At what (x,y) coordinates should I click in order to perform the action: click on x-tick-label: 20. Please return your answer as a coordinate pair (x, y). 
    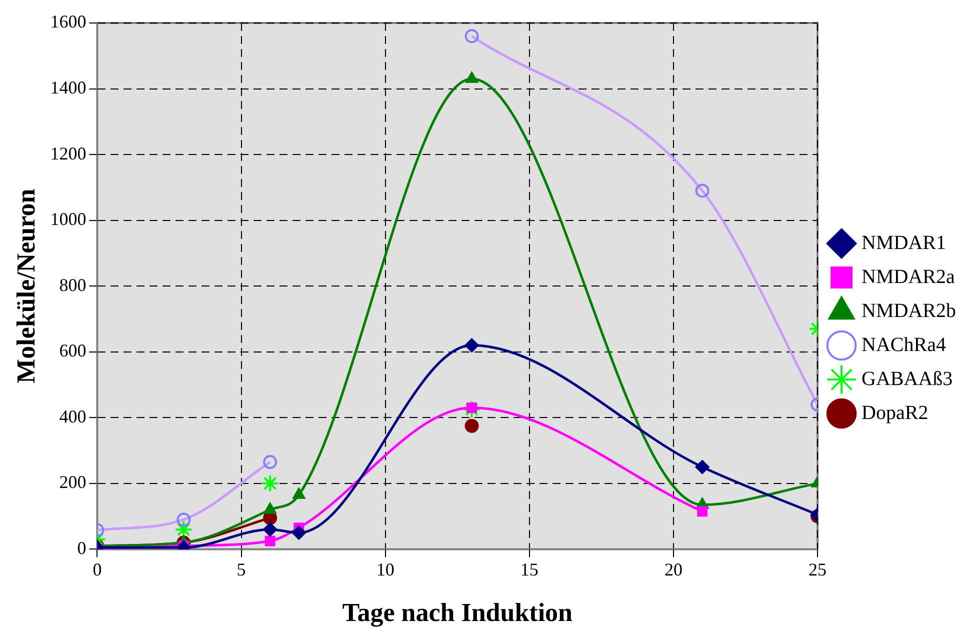
    Looking at the image, I should click on (673, 570).